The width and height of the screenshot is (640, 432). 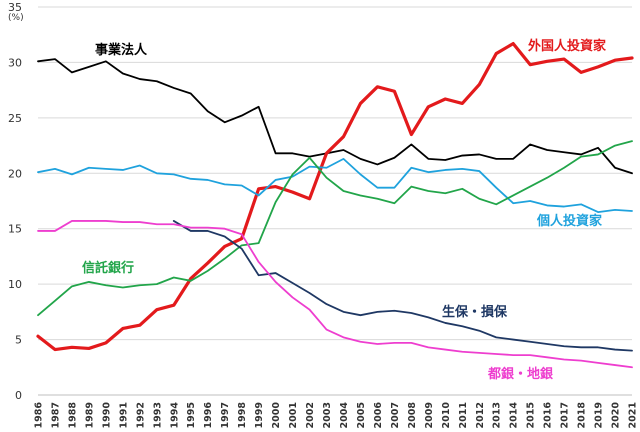 I want to click on x-tick-label-1994: 1994, so click(x=174, y=415).